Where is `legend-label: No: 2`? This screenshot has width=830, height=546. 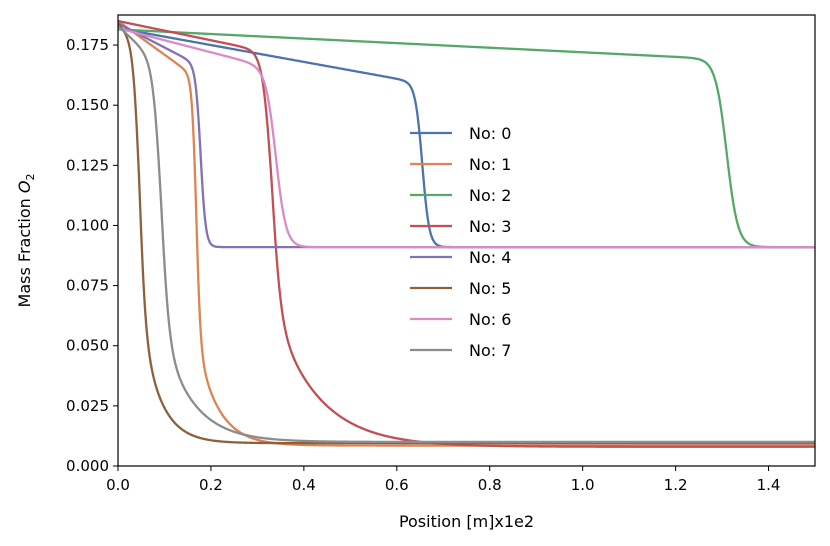 legend-label: No: 2 is located at coordinates (490, 195).